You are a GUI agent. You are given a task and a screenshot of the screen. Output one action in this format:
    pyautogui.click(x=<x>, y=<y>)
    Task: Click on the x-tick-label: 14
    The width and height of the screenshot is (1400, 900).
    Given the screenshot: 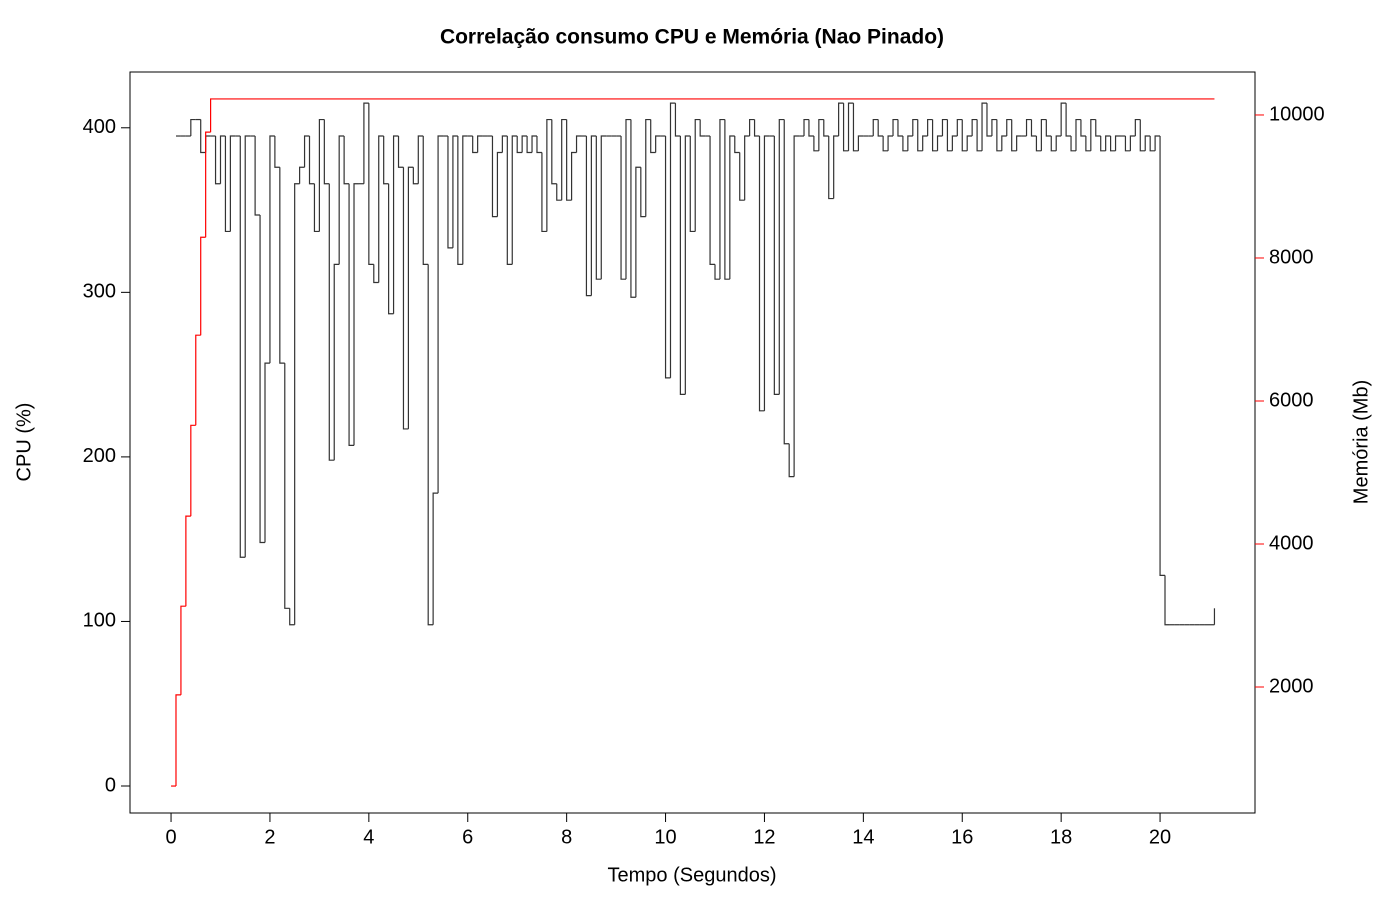 What is the action you would take?
    pyautogui.click(x=863, y=837)
    